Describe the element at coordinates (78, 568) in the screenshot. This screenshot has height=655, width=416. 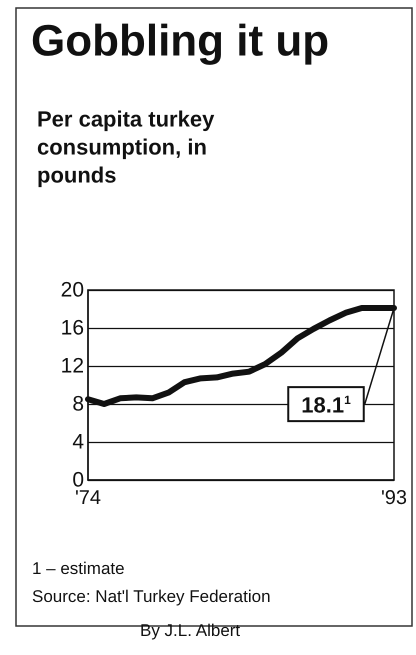
I see `text: 1 – estimate` at that location.